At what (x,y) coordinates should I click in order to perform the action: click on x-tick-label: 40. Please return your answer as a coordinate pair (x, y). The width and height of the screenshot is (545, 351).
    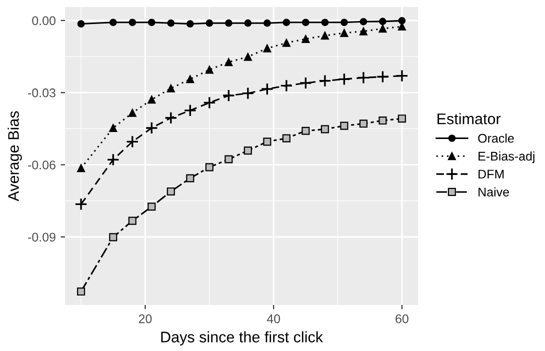
    Looking at the image, I should click on (273, 319).